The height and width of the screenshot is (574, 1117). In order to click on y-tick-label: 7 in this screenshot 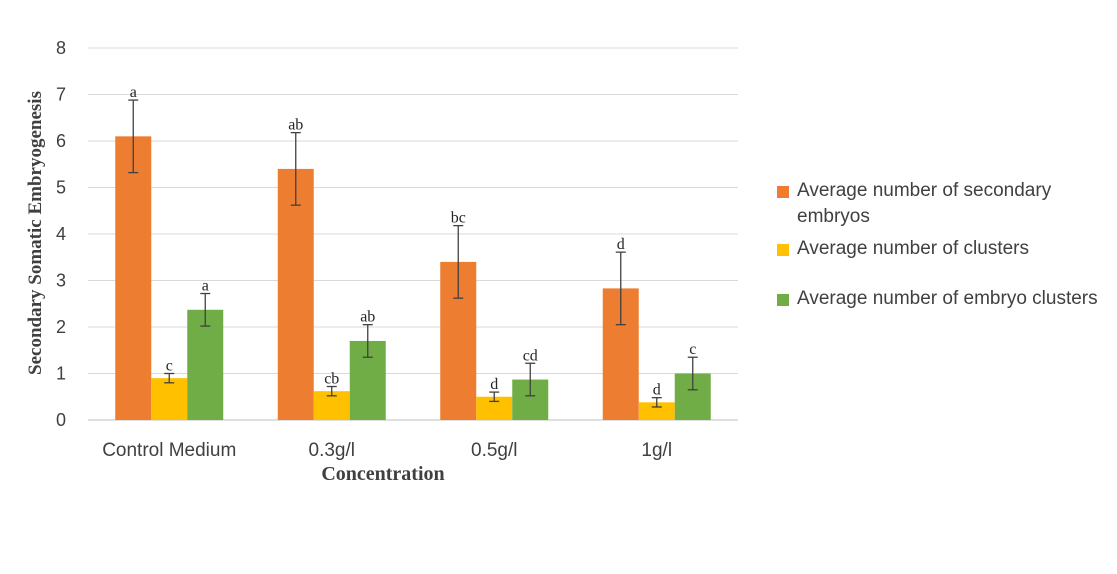, I will do `click(61, 95)`.